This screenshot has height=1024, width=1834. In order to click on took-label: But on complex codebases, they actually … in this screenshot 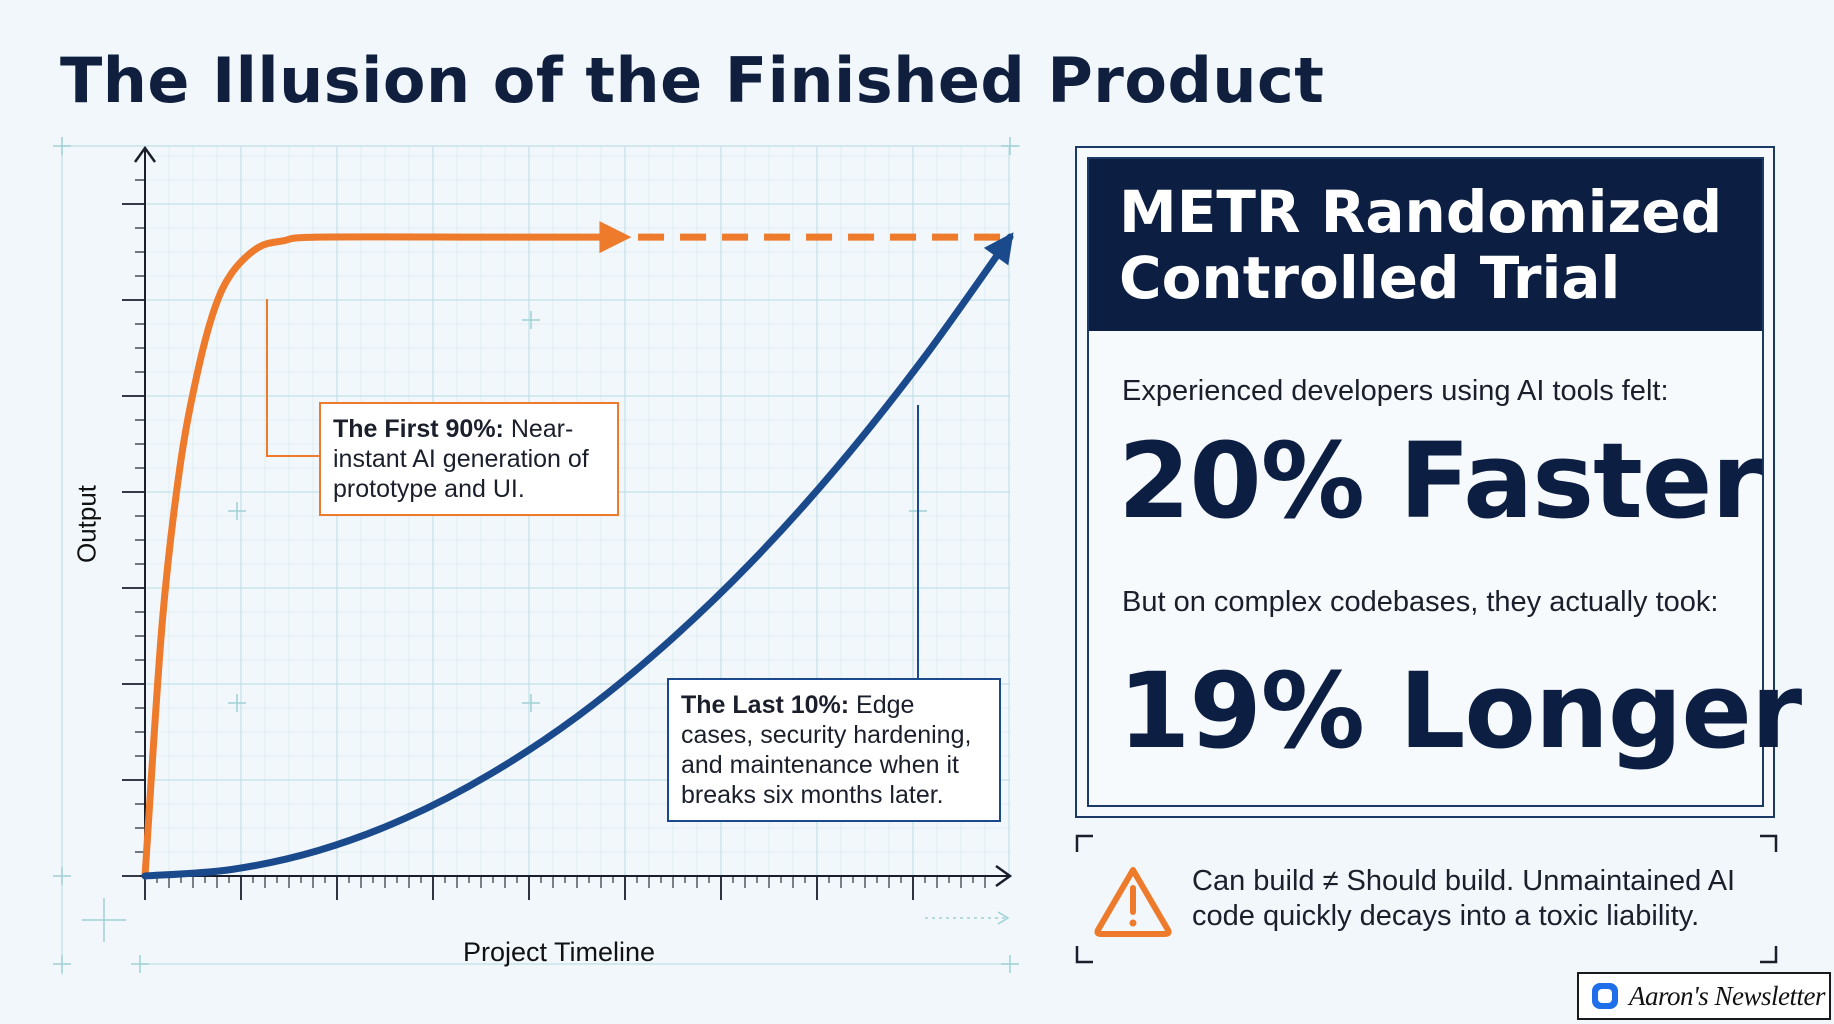, I will do `click(1420, 602)`.